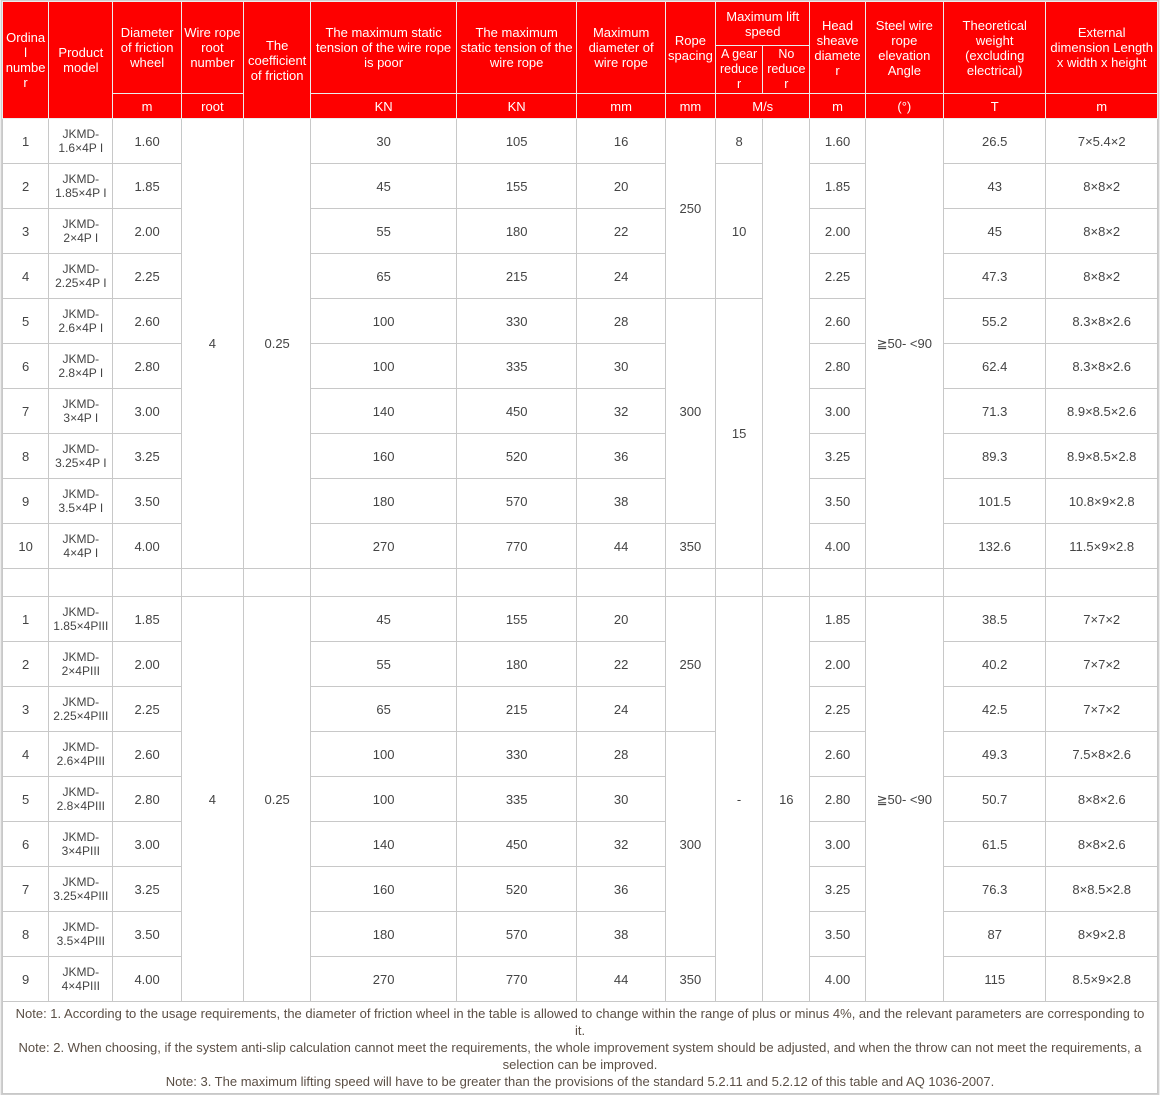  I want to click on cell-product-model: JKMD-3×4PIII, so click(81, 844).